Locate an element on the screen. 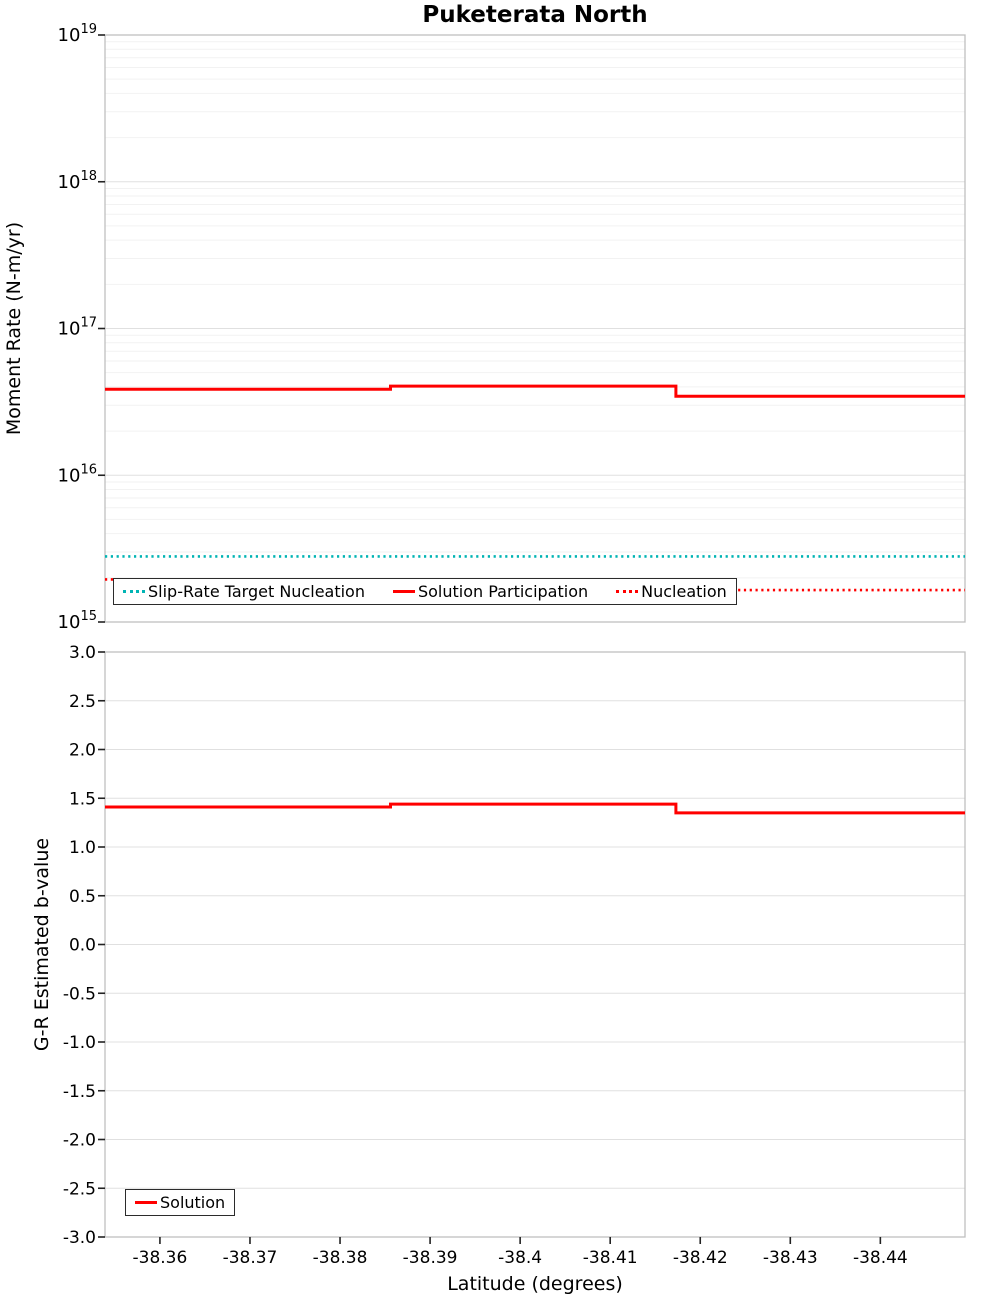  legend-label-slip-rate-target: Slip-Rate Target Nucleation is located at coordinates (256, 591).